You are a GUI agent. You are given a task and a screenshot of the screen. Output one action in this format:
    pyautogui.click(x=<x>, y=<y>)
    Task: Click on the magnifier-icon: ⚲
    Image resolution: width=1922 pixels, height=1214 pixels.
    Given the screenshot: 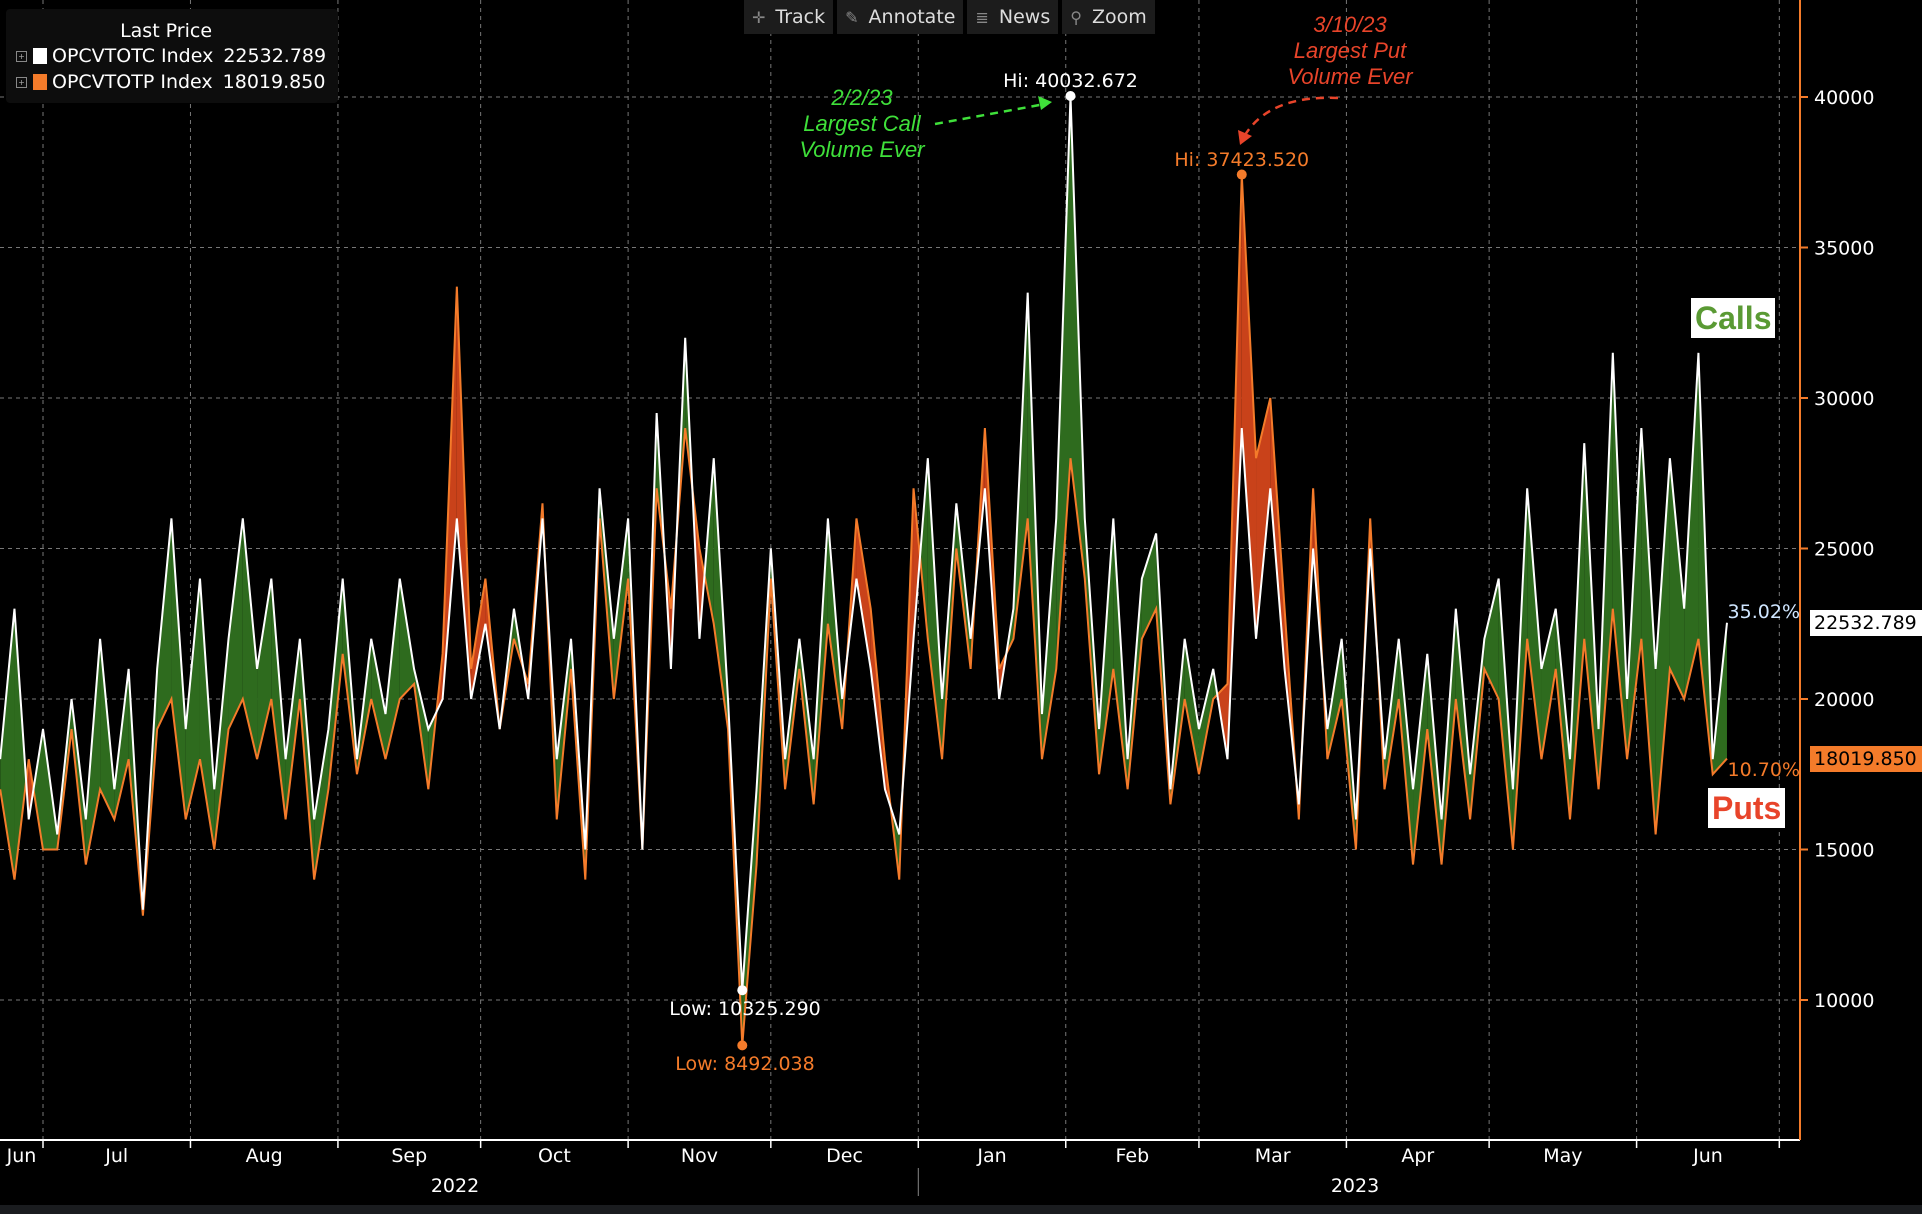 What is the action you would take?
    pyautogui.click(x=1076, y=17)
    